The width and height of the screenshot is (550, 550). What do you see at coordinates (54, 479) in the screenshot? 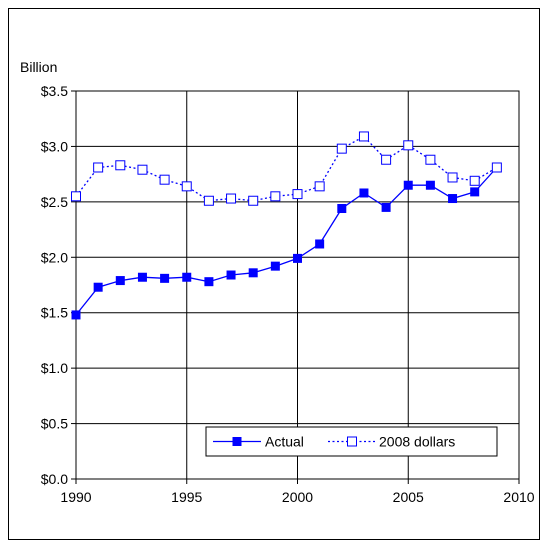
I see `y-tick-label: $0.0` at bounding box center [54, 479].